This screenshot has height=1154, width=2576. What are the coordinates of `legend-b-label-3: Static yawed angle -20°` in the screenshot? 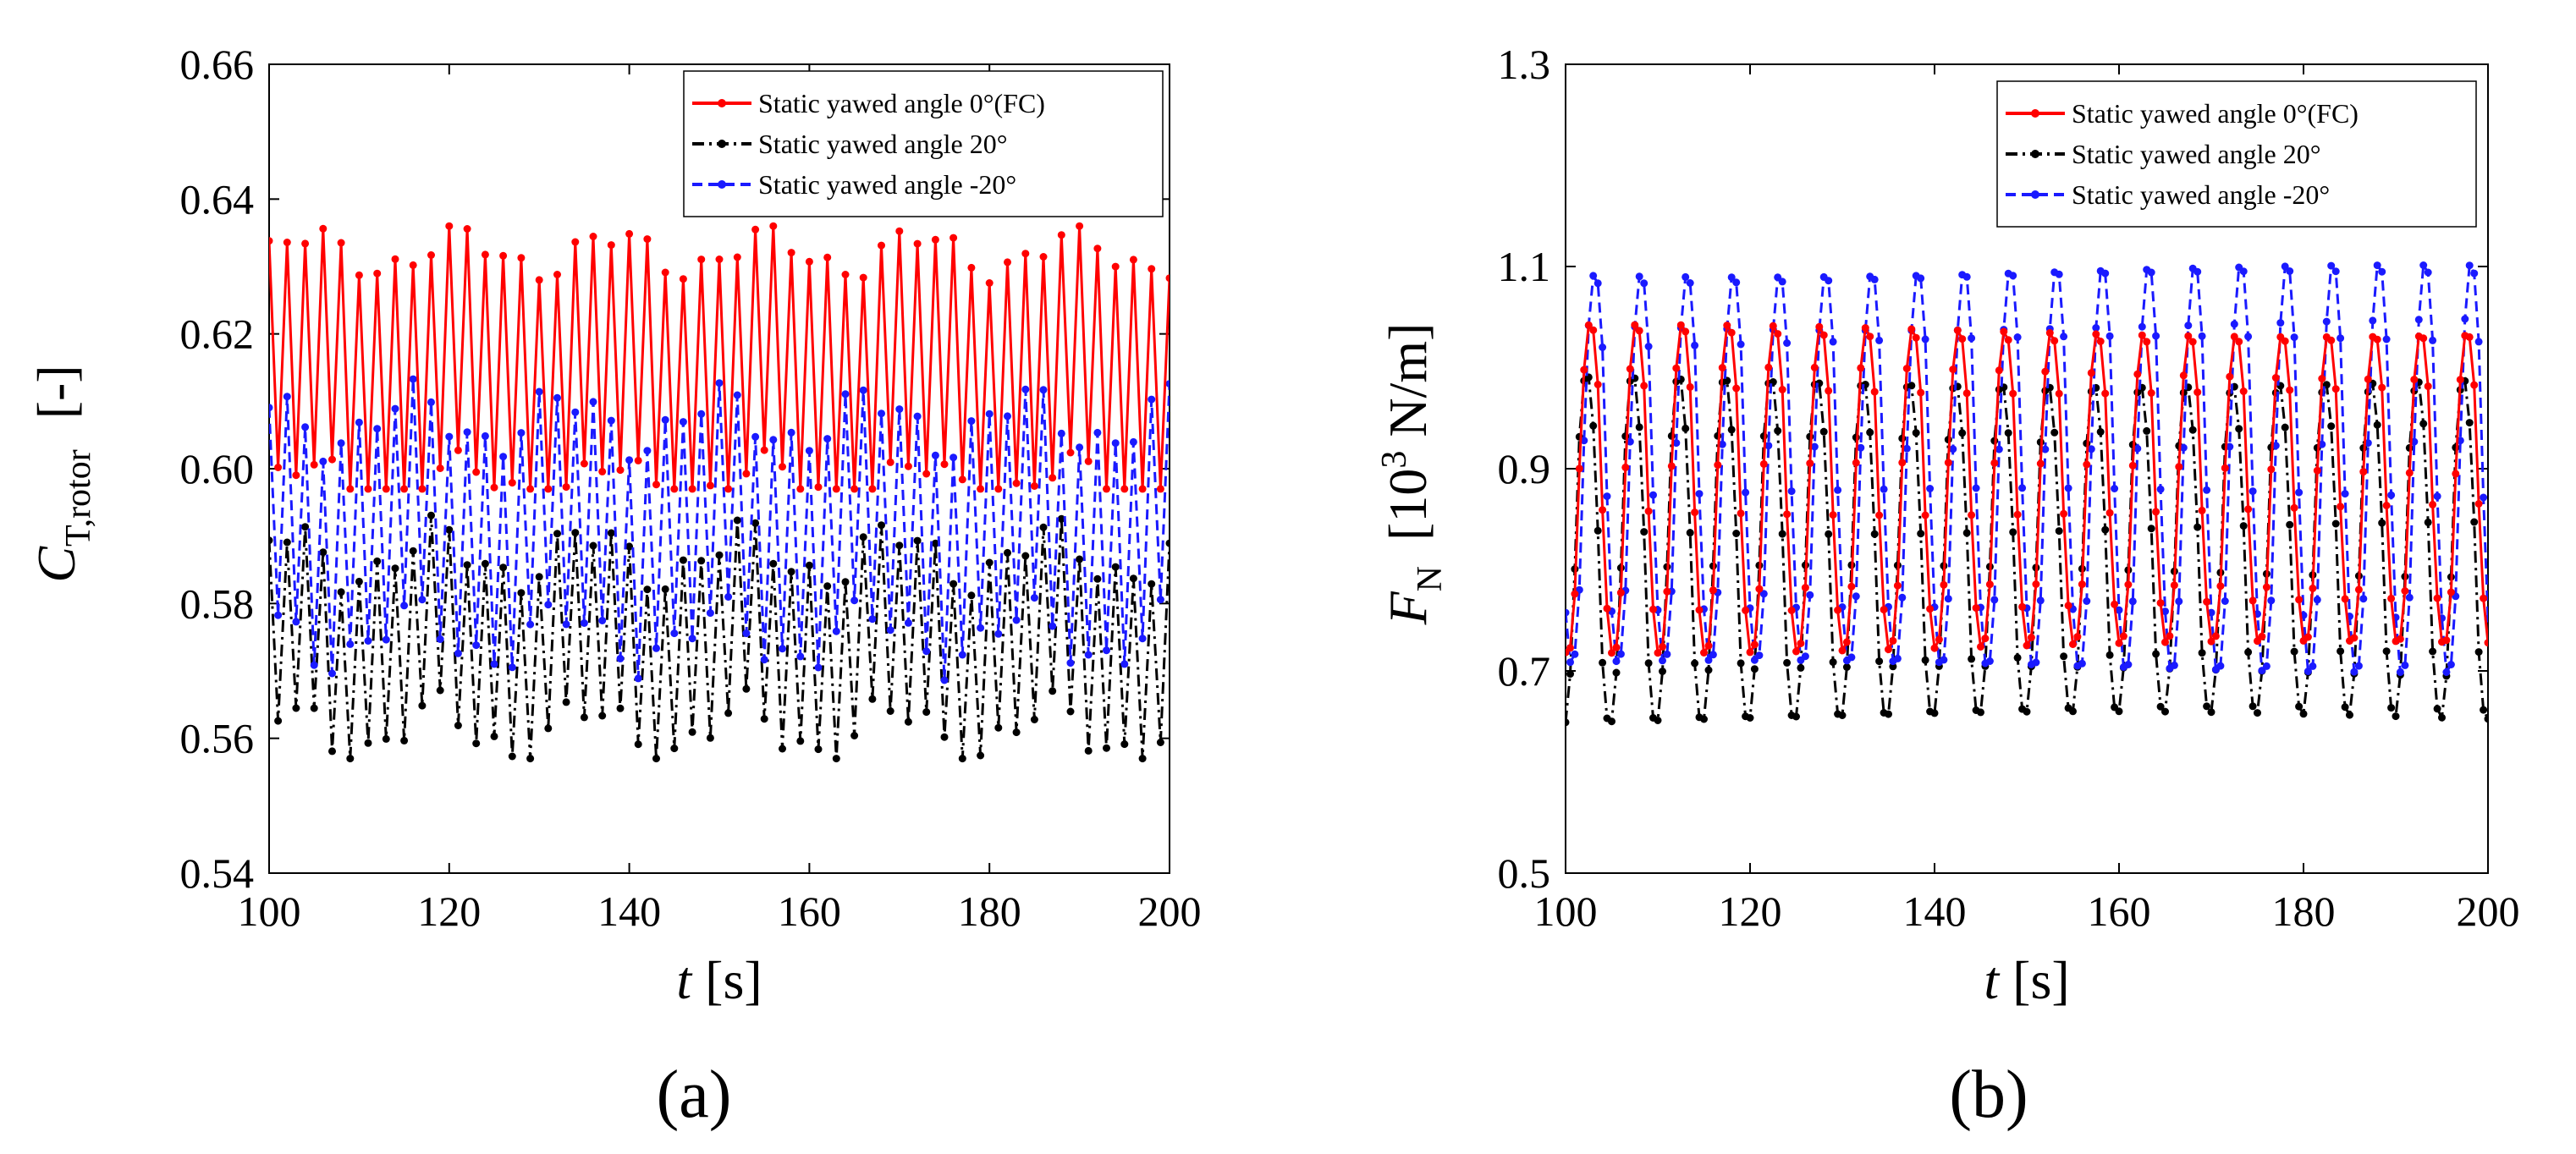 It's located at (2201, 194).